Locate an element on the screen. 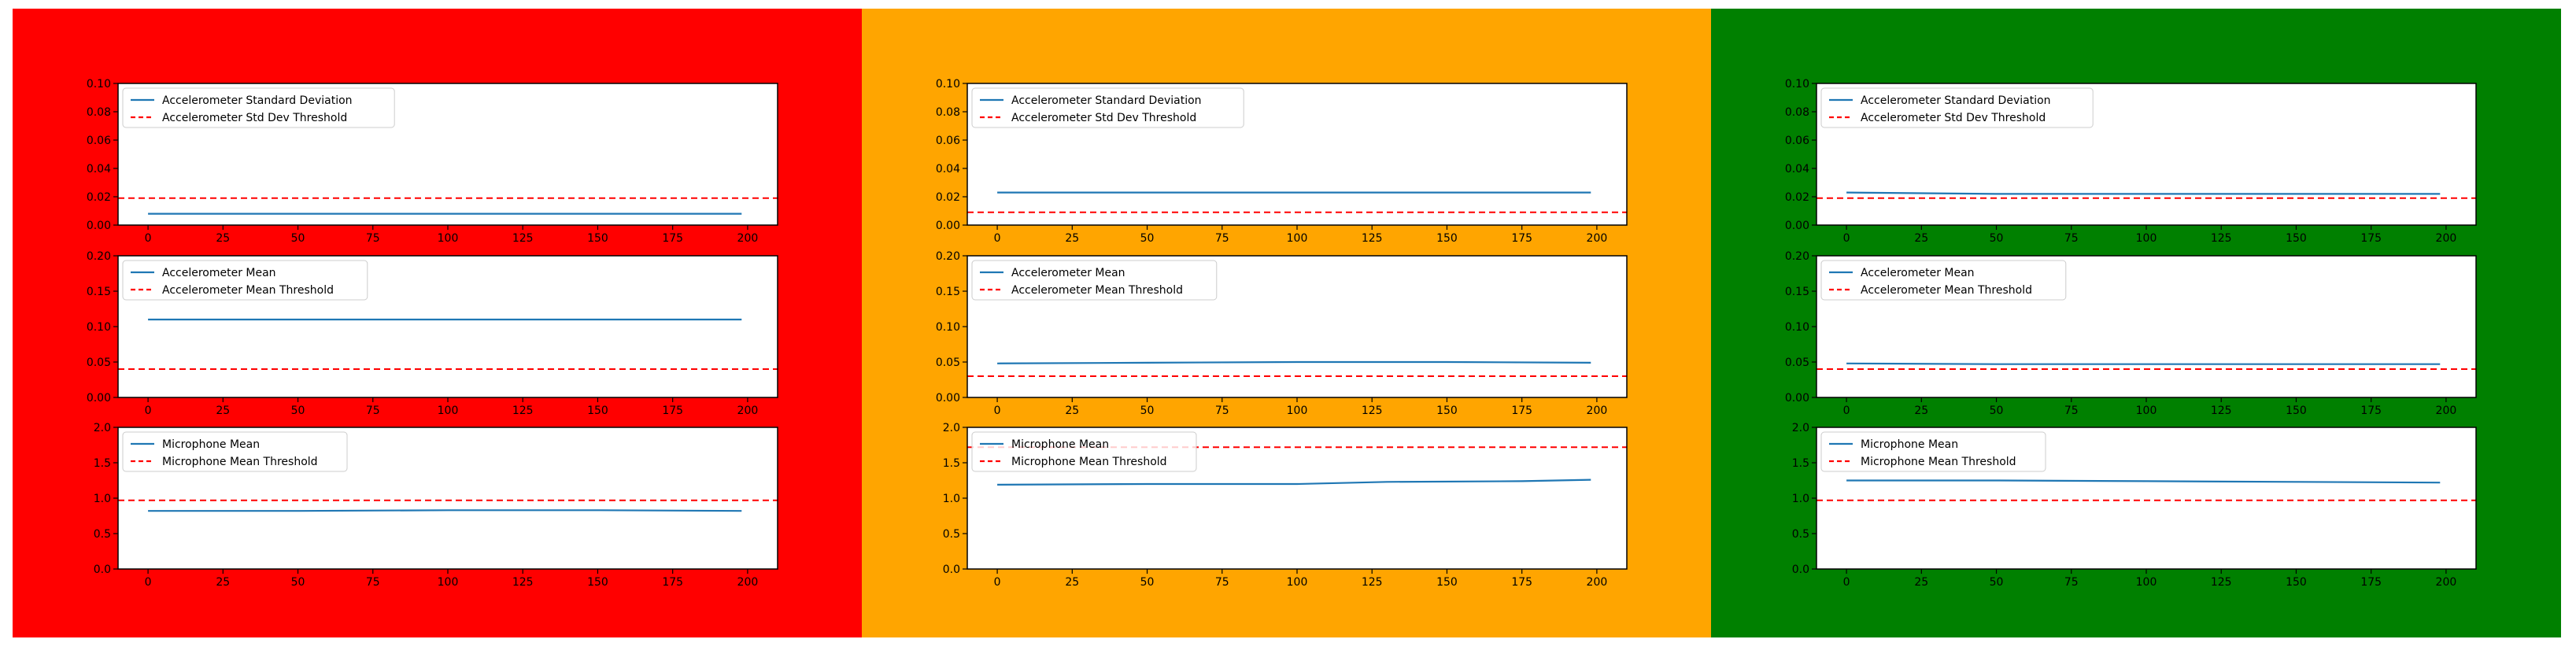 This screenshot has width=2576, height=654. y-tick-label: 0.04 is located at coordinates (1797, 169).